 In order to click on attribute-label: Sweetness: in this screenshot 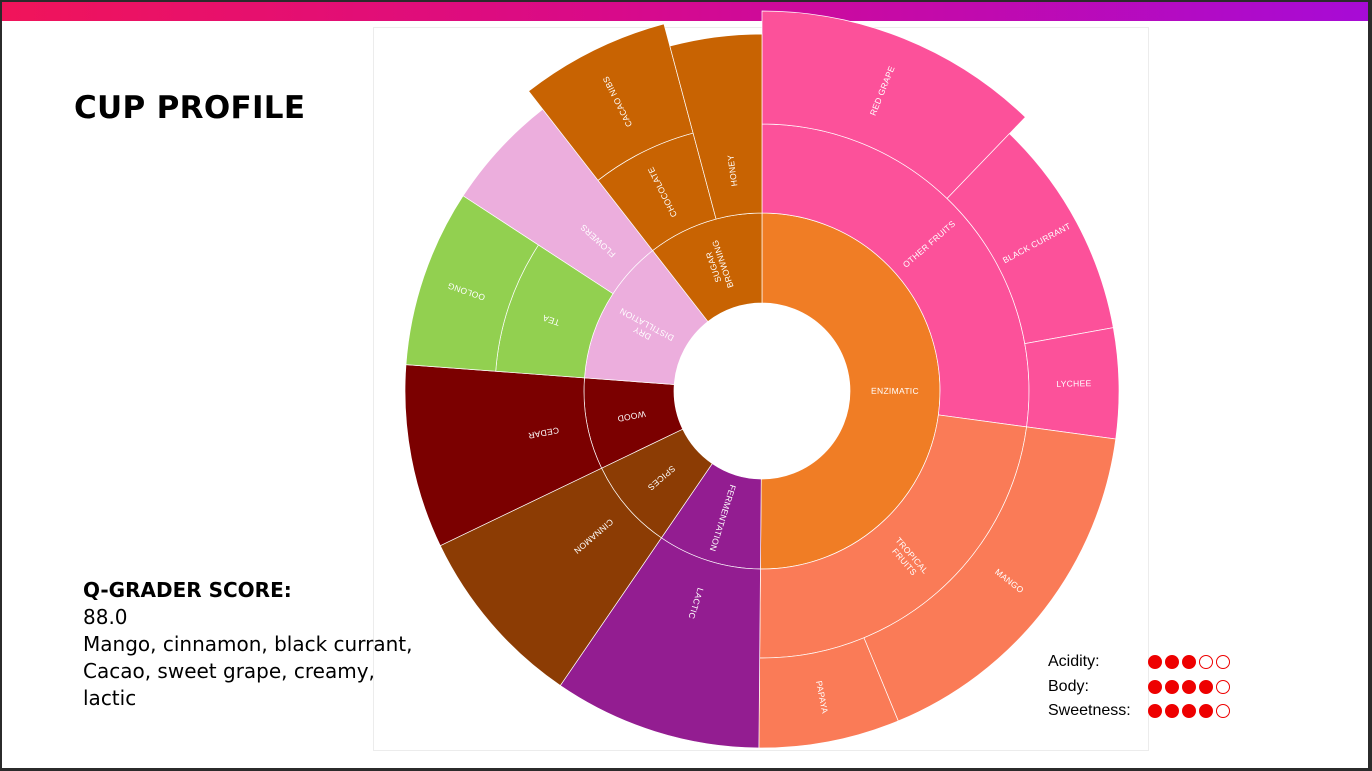, I will do `click(1089, 711)`.